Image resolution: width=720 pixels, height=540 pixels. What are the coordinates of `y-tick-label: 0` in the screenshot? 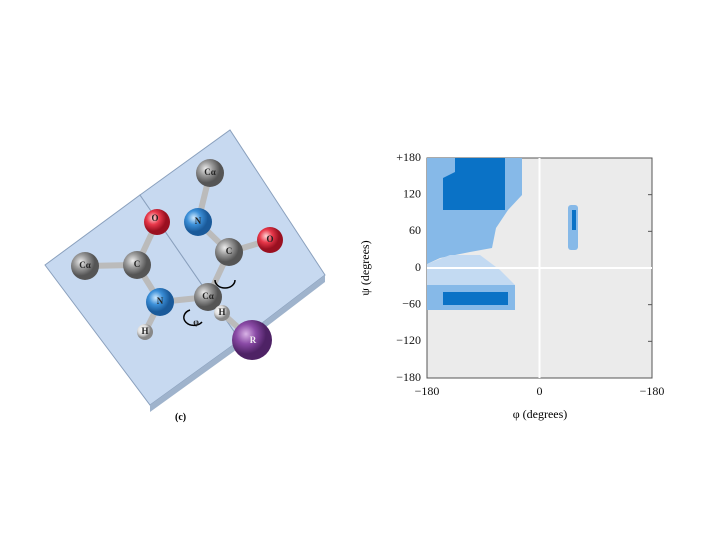 It's located at (418, 267).